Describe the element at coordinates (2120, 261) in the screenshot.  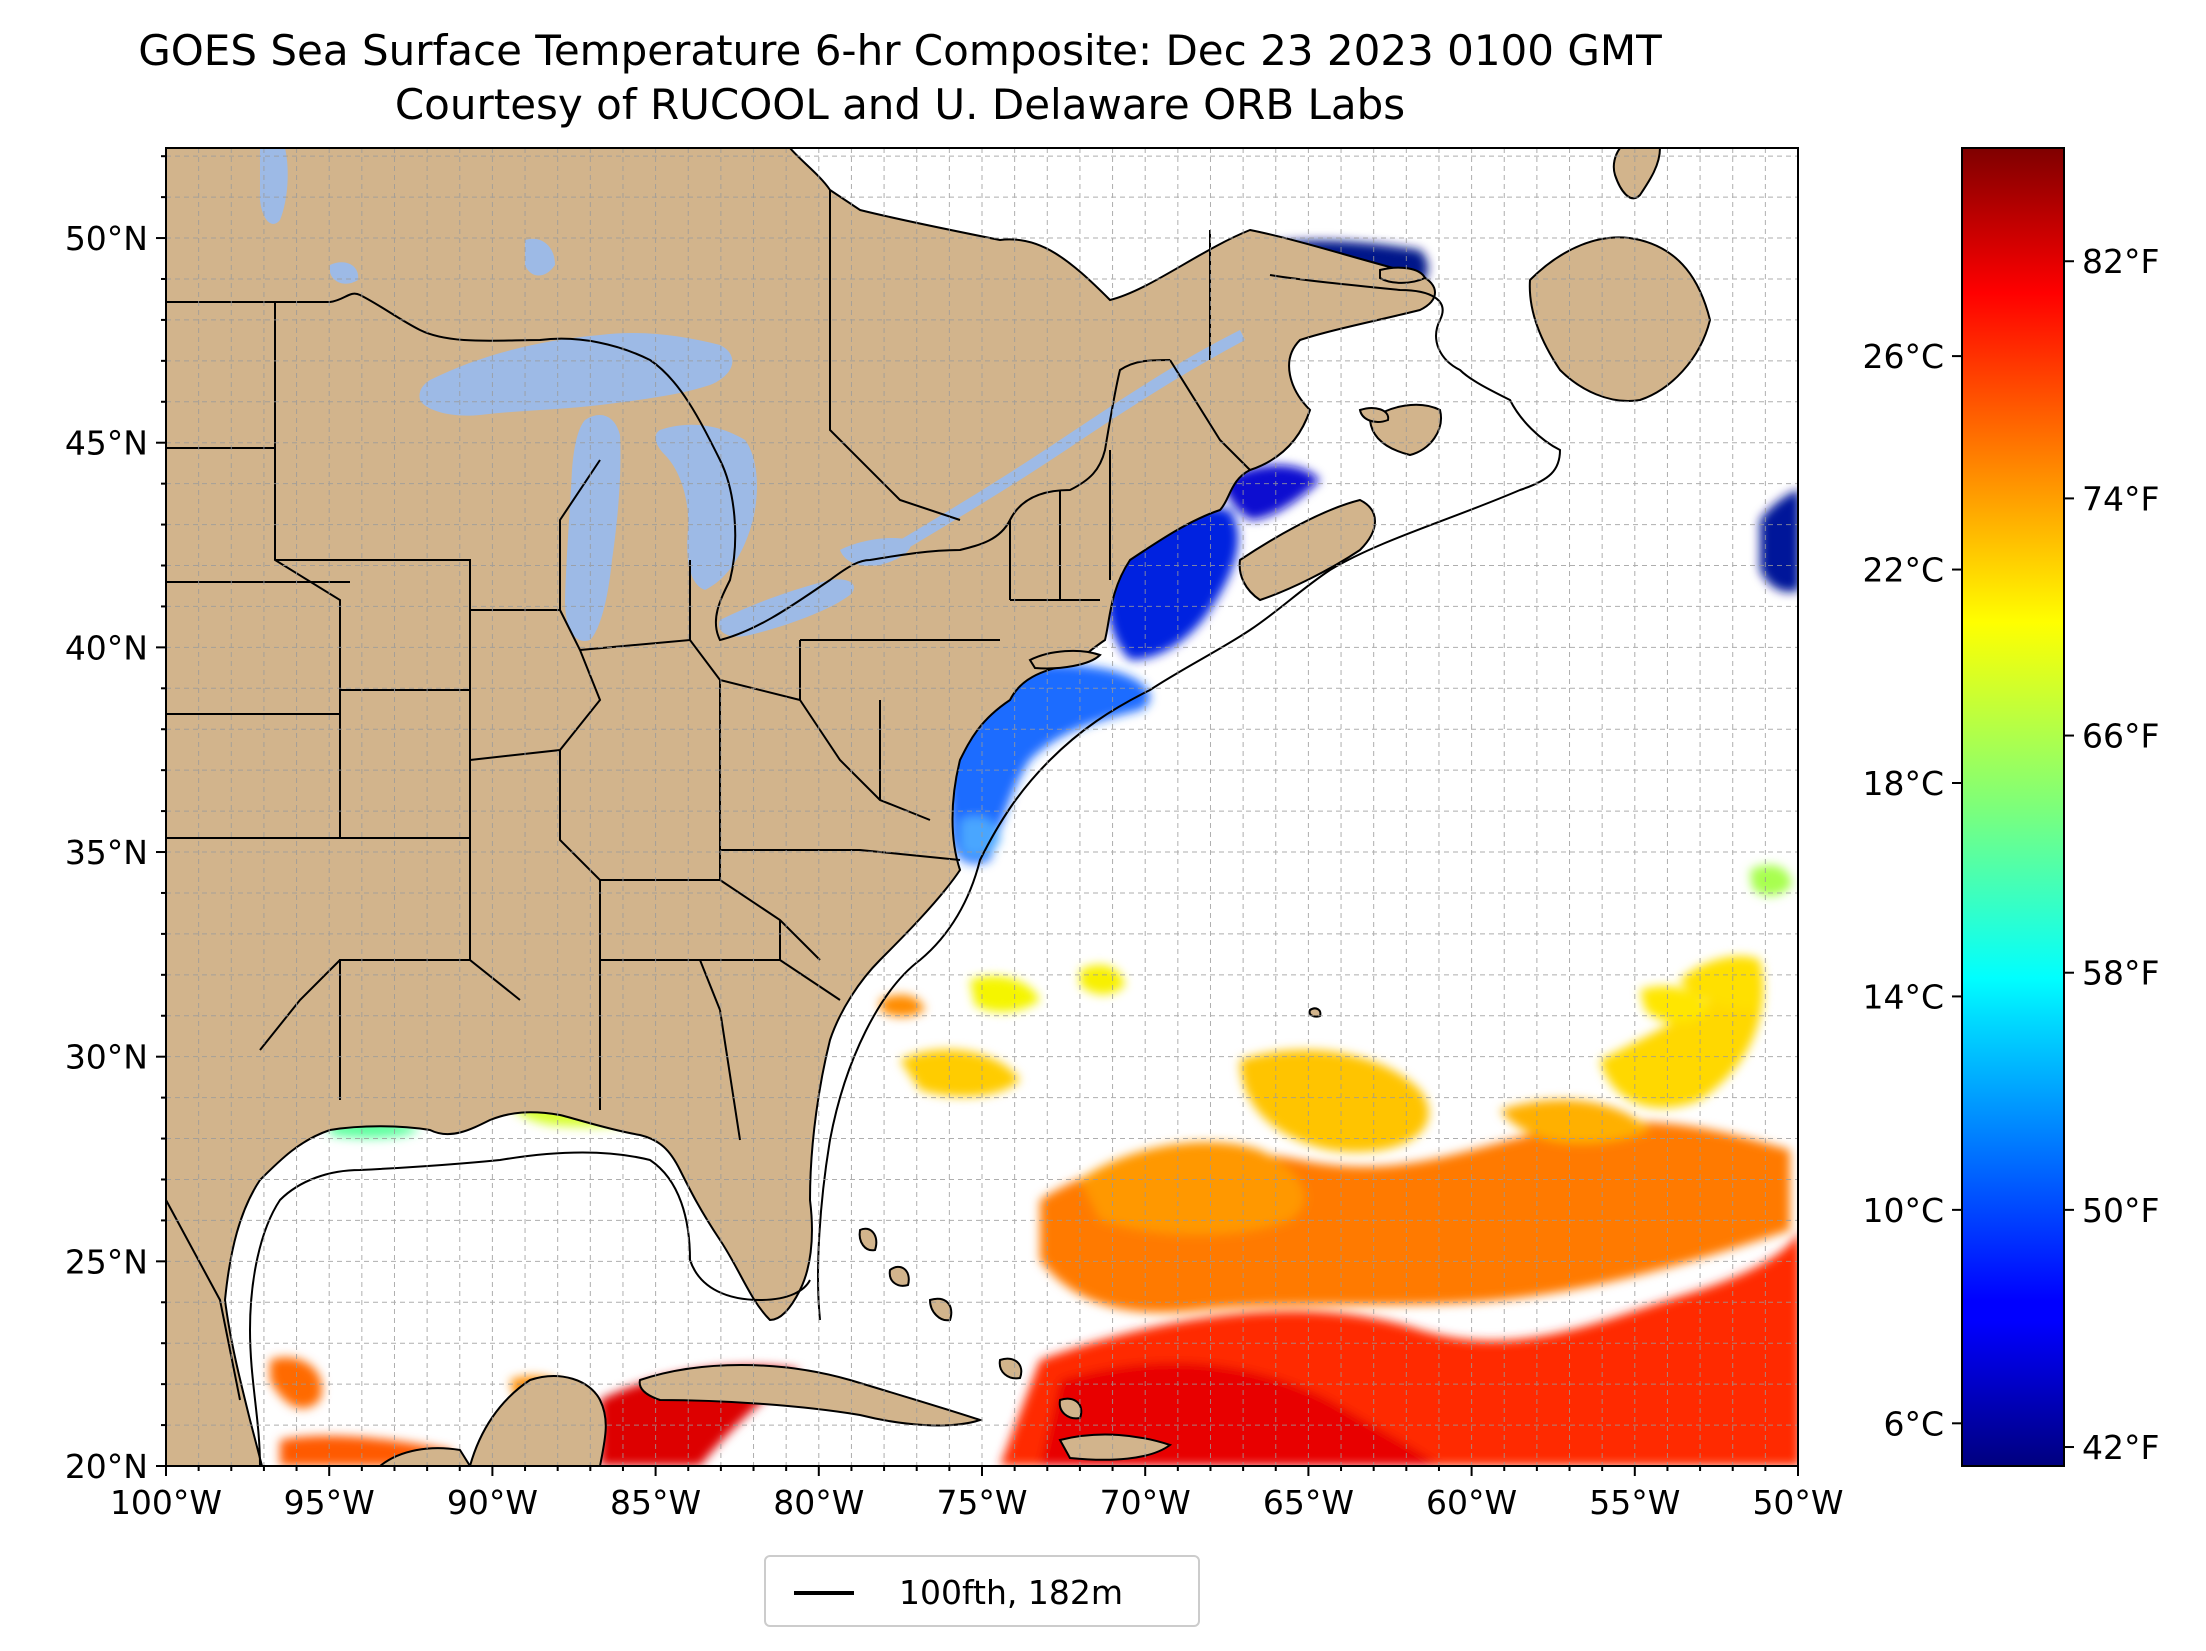
I see `colorbar-fahrenheit-label: 82°F` at that location.